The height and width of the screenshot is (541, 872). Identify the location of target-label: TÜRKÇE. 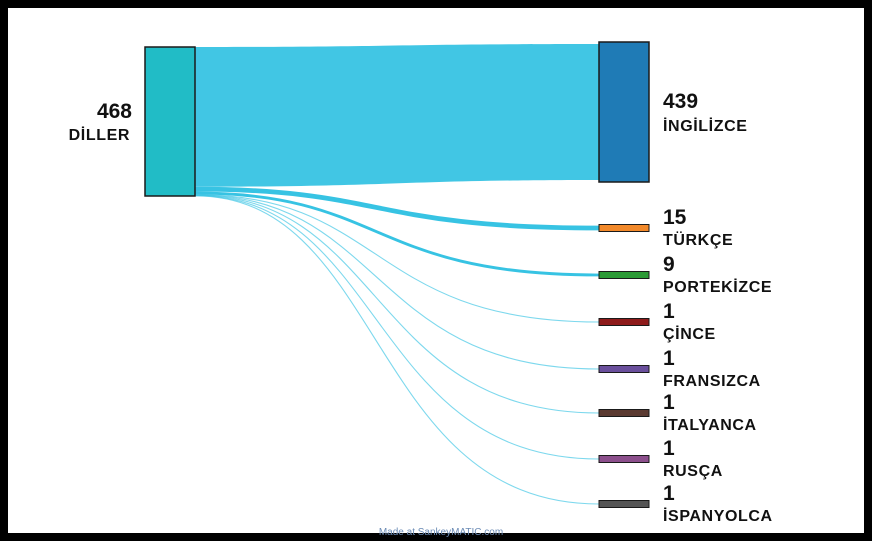
(698, 239).